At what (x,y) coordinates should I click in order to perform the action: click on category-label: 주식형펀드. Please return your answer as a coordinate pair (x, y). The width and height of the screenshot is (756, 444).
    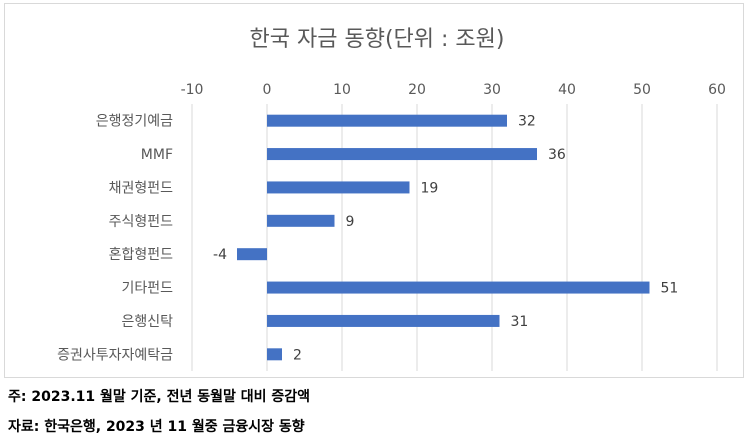
    Looking at the image, I should click on (141, 222).